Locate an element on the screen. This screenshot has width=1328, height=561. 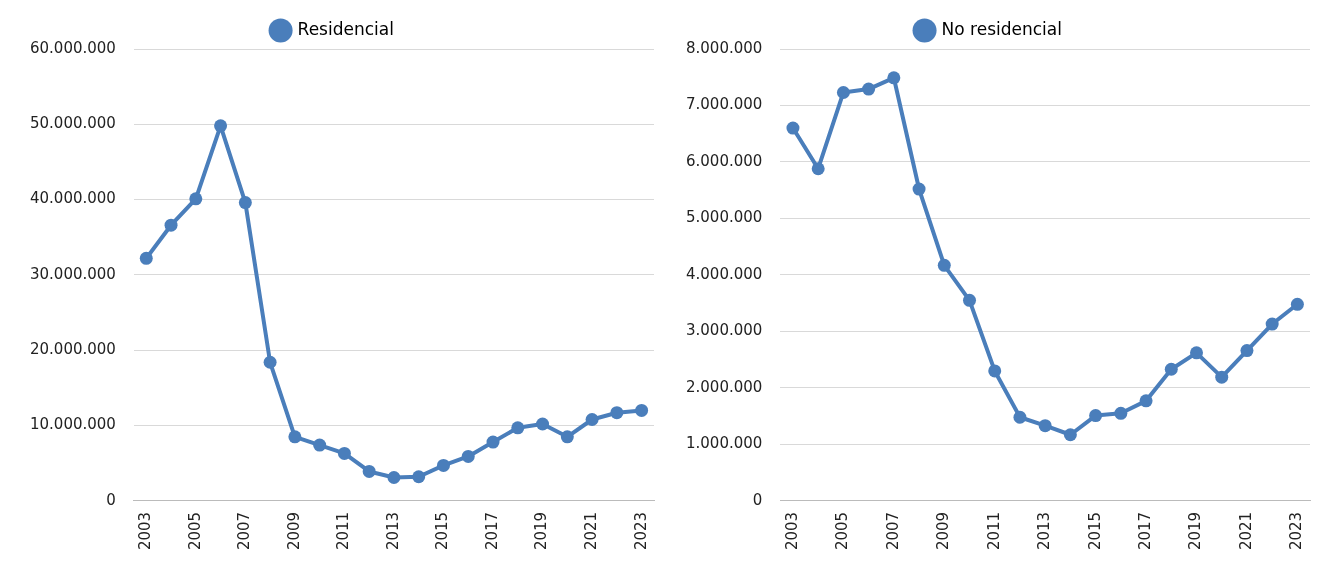
legend-label: Residencial is located at coordinates (345, 28).